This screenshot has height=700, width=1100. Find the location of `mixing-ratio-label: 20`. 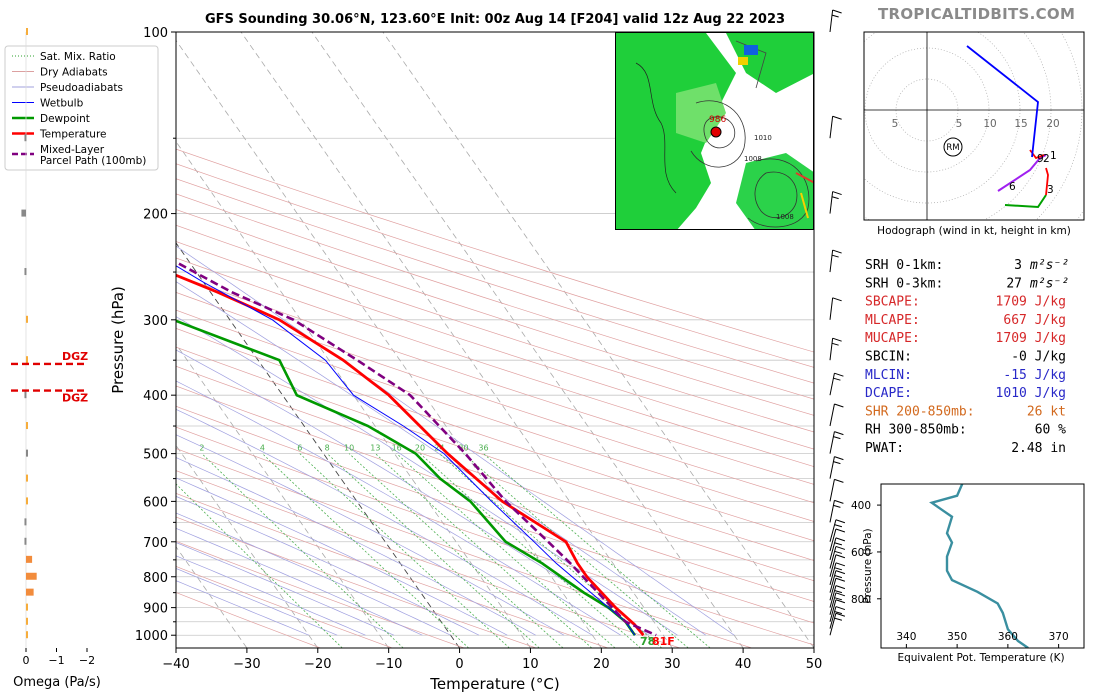

mixing-ratio-label: 20 is located at coordinates (420, 448).